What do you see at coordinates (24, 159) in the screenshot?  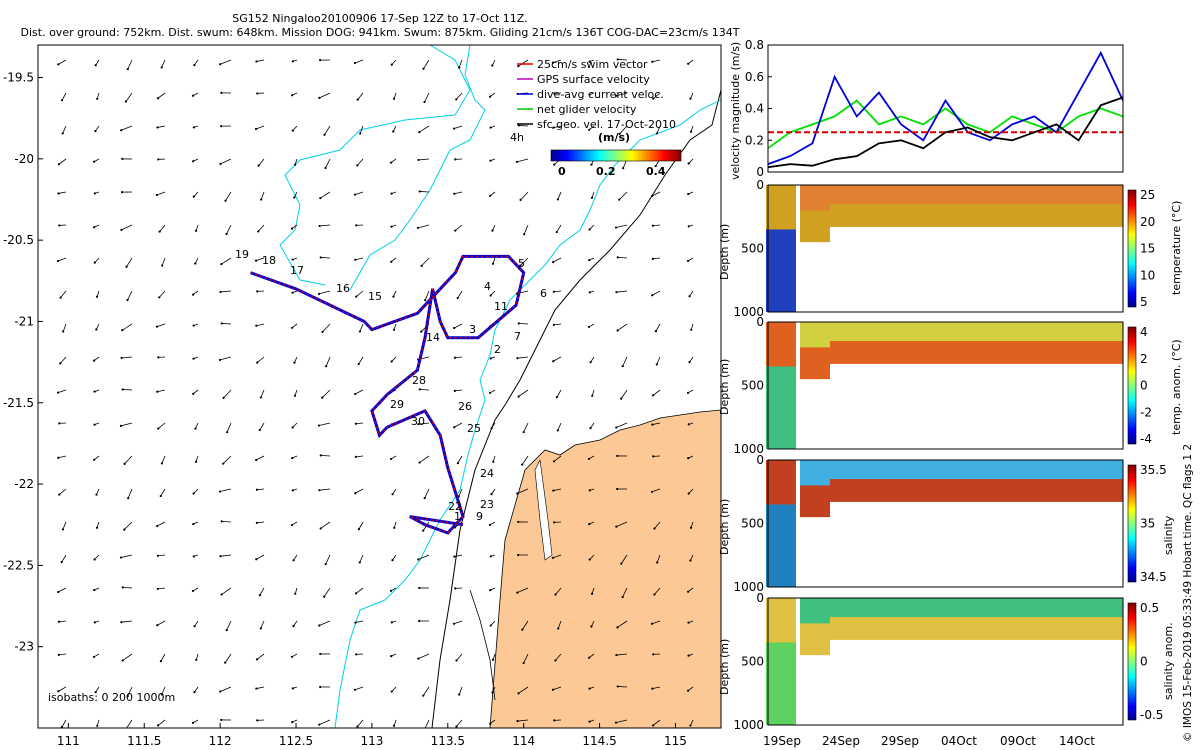 I see `map-ytick-label-1: -20` at bounding box center [24, 159].